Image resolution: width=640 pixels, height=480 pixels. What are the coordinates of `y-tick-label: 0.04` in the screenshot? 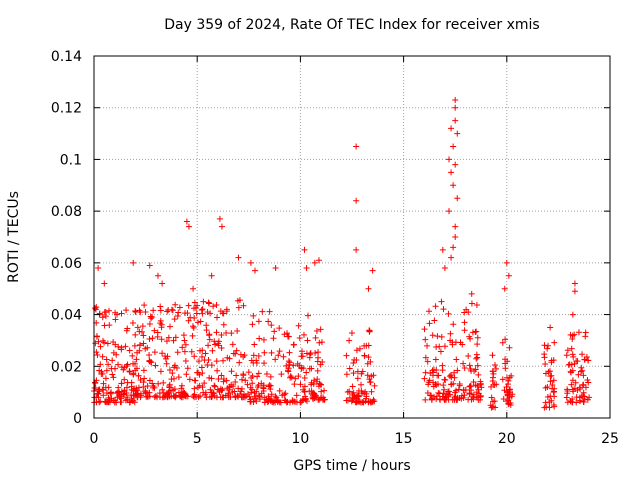 It's located at (66, 316).